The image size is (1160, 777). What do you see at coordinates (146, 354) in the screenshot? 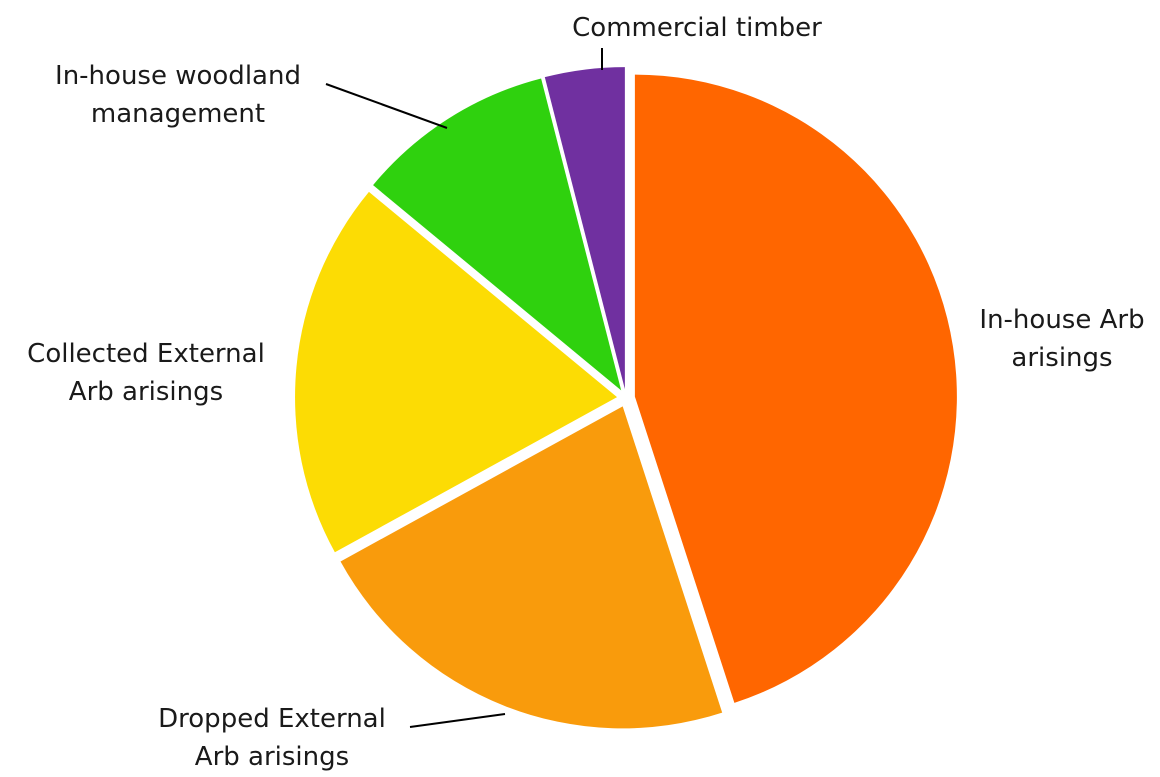
I see `label-line: Collected External` at bounding box center [146, 354].